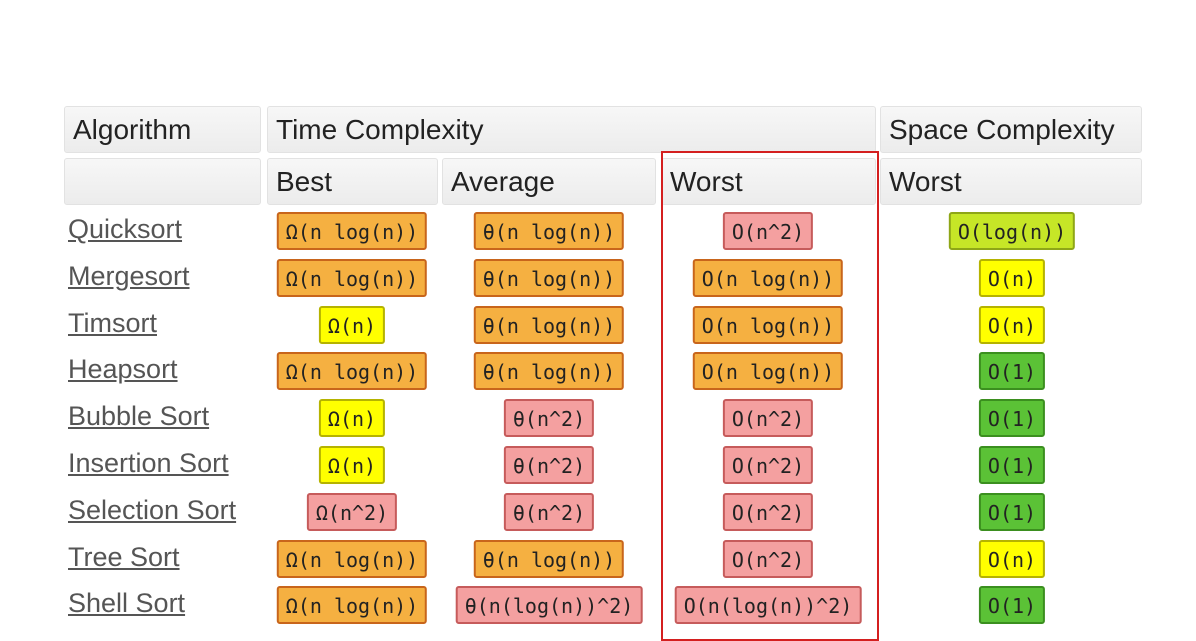 This screenshot has width=1196, height=641. Describe the element at coordinates (129, 275) in the screenshot. I see `algorithm-link-mergesort: Mergesort` at that location.